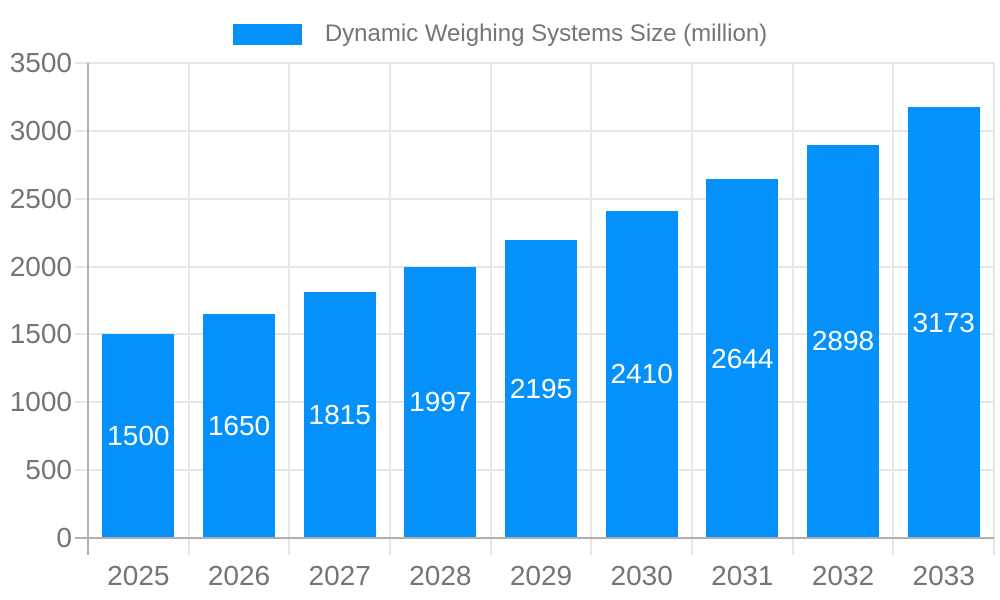  What do you see at coordinates (267, 34) in the screenshot?
I see `legend-swatch` at bounding box center [267, 34].